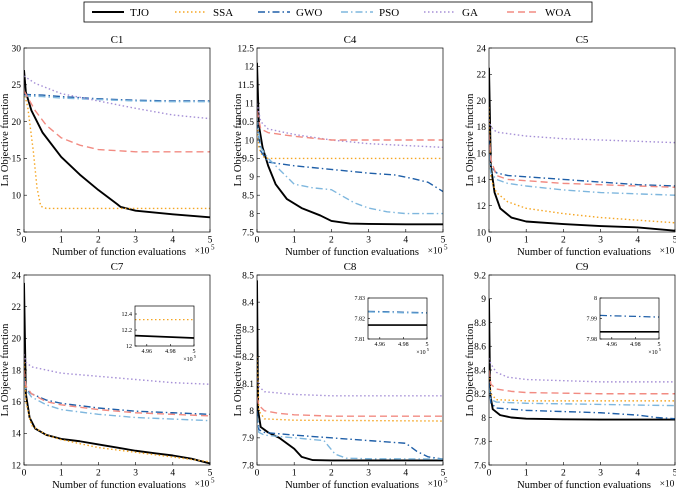  What do you see at coordinates (482, 207) in the screenshot?
I see `c5-y-tick-label: 12` at bounding box center [482, 207].